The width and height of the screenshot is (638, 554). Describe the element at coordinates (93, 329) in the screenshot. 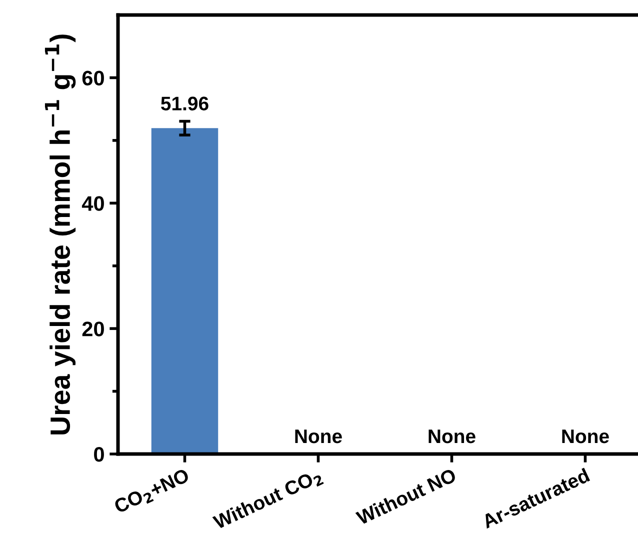

I see `y-tick-label: 20` at that location.